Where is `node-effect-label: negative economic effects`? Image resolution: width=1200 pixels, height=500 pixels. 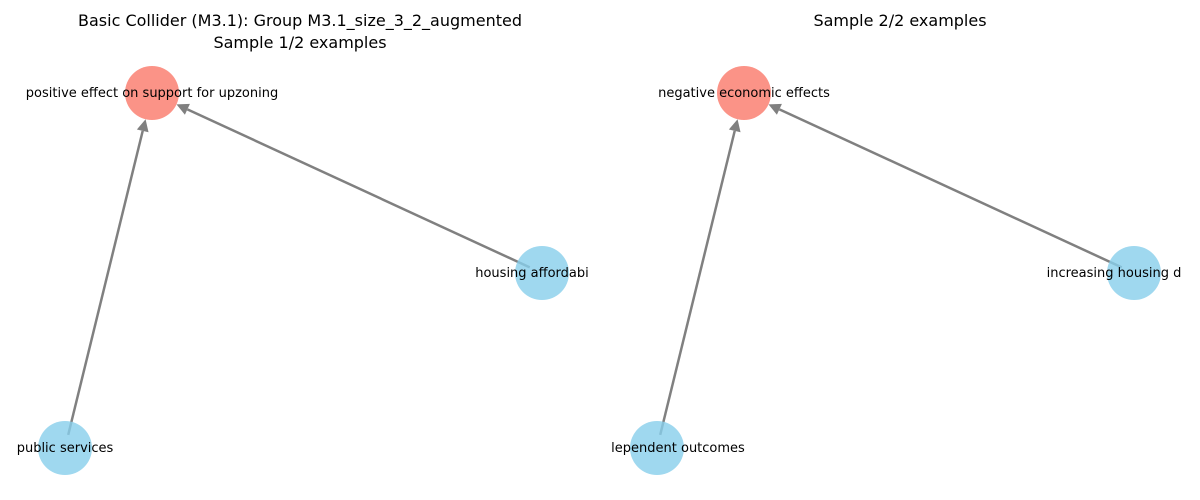 node-effect-label: negative economic effects is located at coordinates (744, 93).